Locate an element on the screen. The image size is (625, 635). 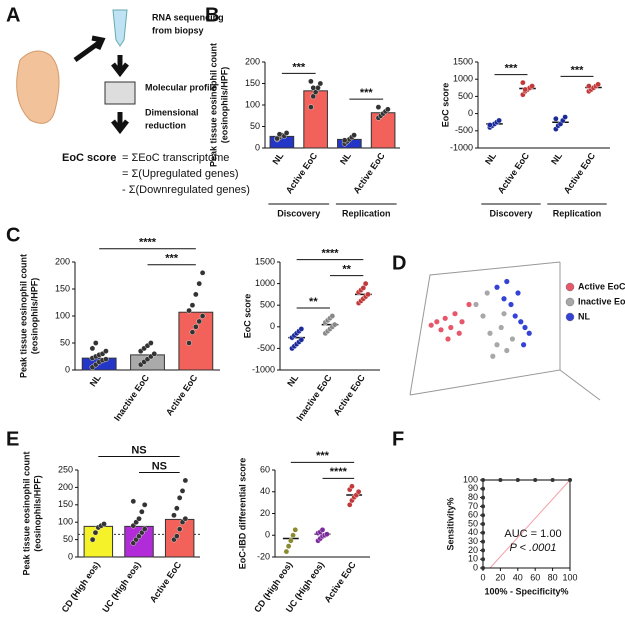
reference-diagonal is located at coordinates (530, 524).